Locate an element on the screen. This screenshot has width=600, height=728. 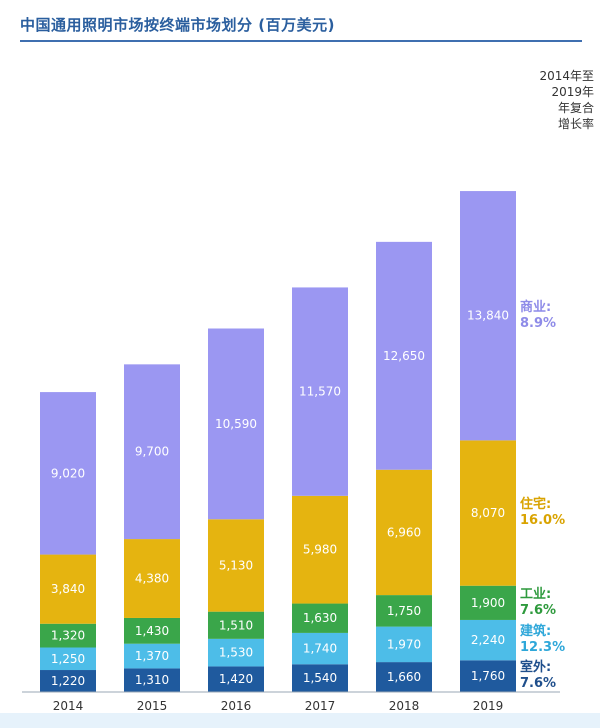
bar-value-label: 1,970 is located at coordinates (404, 644).